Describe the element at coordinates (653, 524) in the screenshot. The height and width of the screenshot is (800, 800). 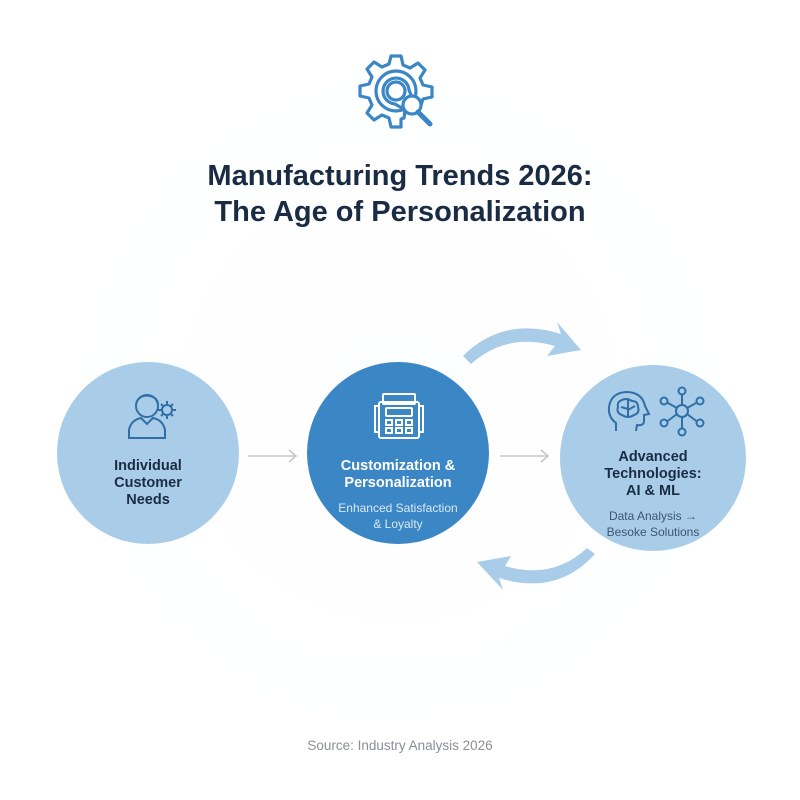
I see `node-subtitle: Data Analysis → Besoke Solutions` at that location.